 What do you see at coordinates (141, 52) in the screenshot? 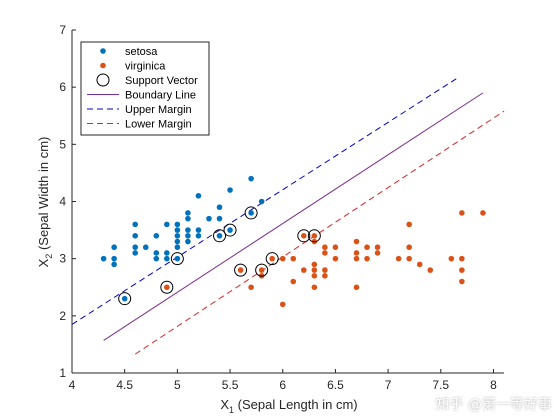
I see `legend-label-setosa: setosa` at bounding box center [141, 52].